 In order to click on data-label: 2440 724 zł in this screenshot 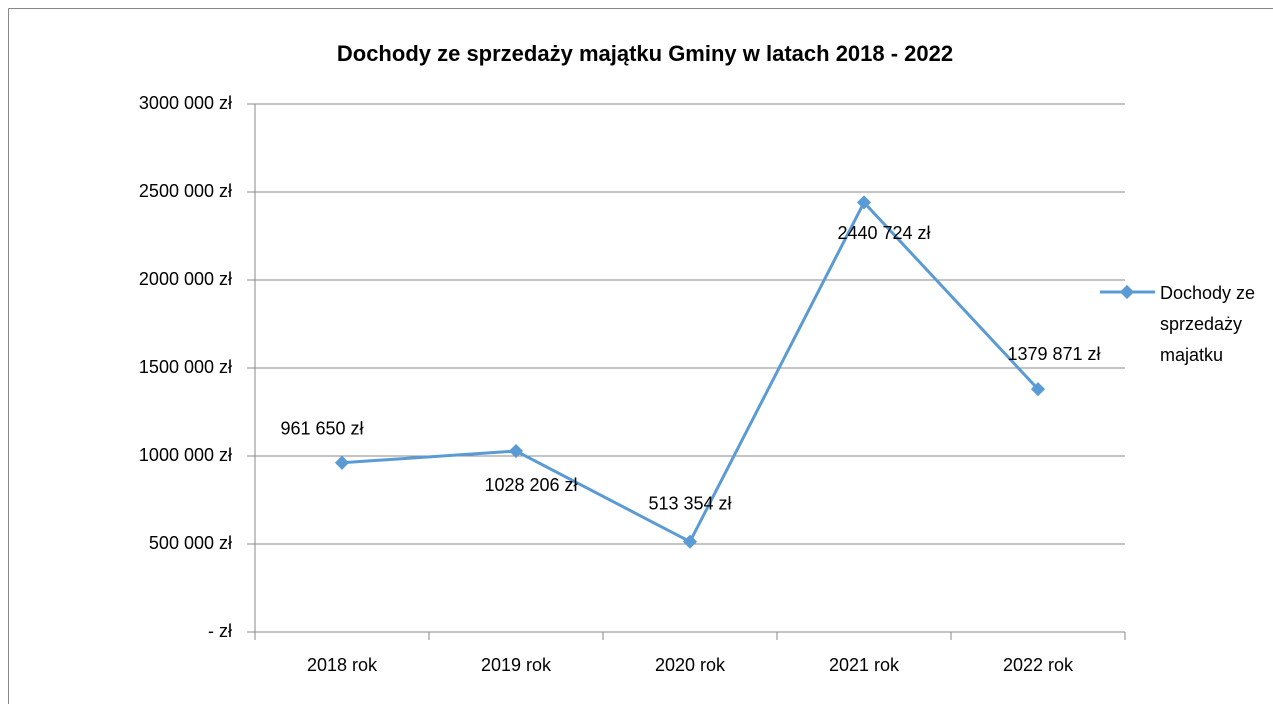, I will do `click(883, 233)`.